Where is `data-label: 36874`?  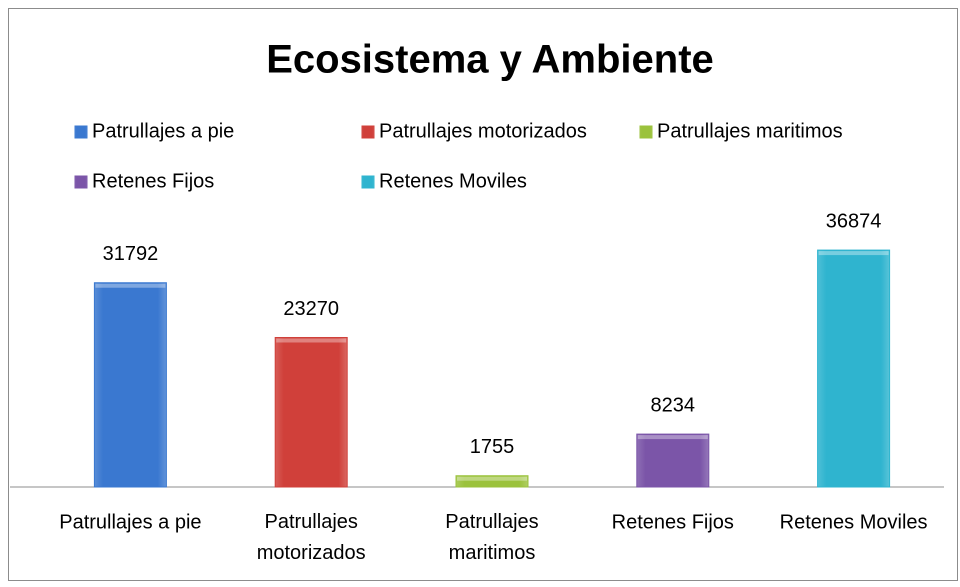 data-label: 36874 is located at coordinates (854, 221).